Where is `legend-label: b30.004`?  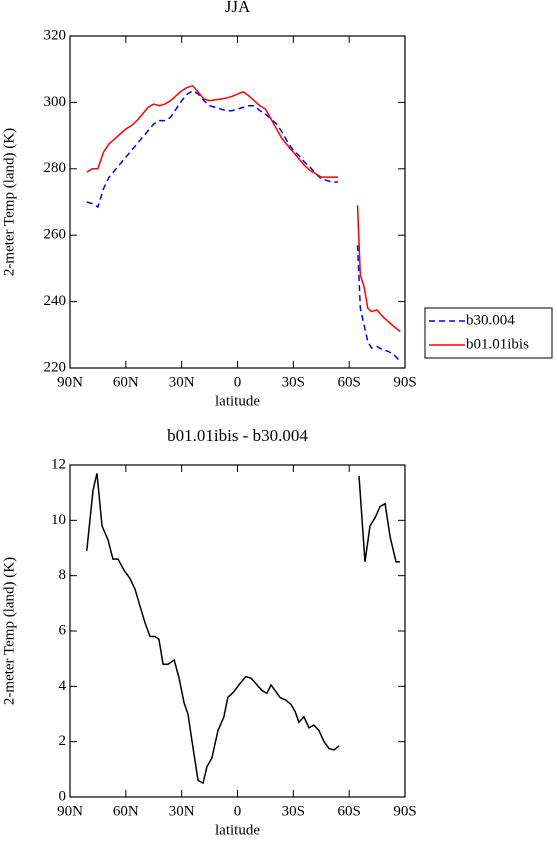
legend-label: b30.004 is located at coordinates (490, 320).